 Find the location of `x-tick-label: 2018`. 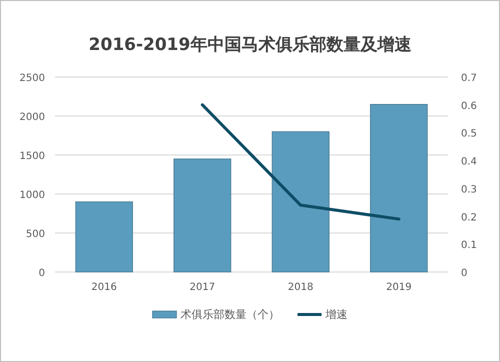

x-tick-label: 2018 is located at coordinates (301, 287).